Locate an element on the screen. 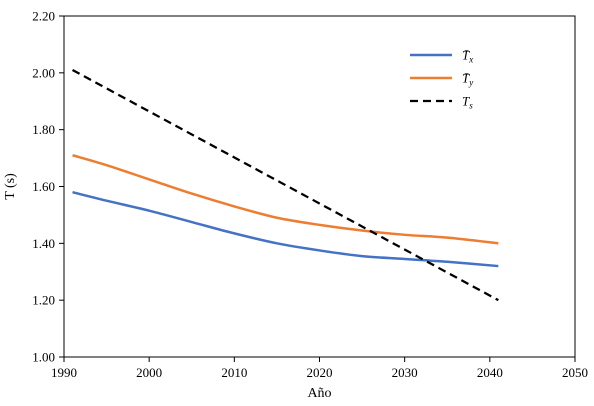  legend: T̄xT̄yTs is located at coordinates (441, 79).